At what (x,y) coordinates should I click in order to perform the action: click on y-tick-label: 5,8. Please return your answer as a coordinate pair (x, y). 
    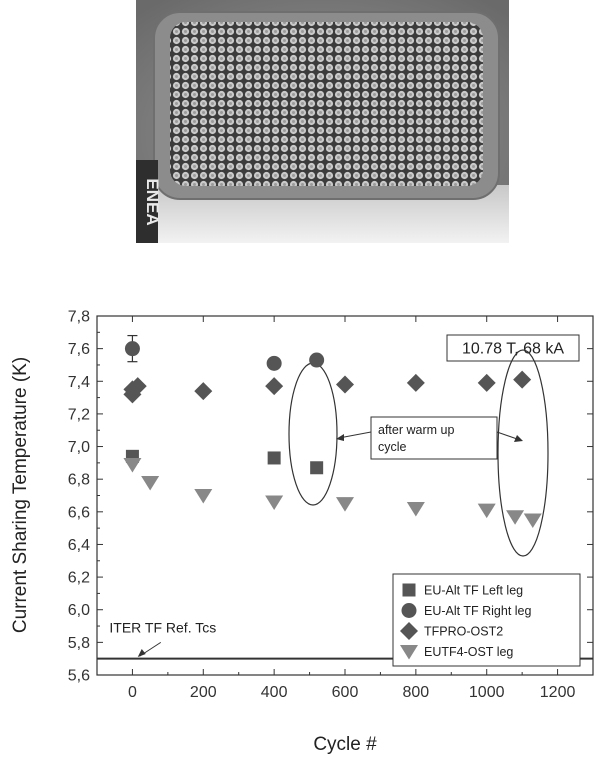
    Looking at the image, I should click on (79, 643).